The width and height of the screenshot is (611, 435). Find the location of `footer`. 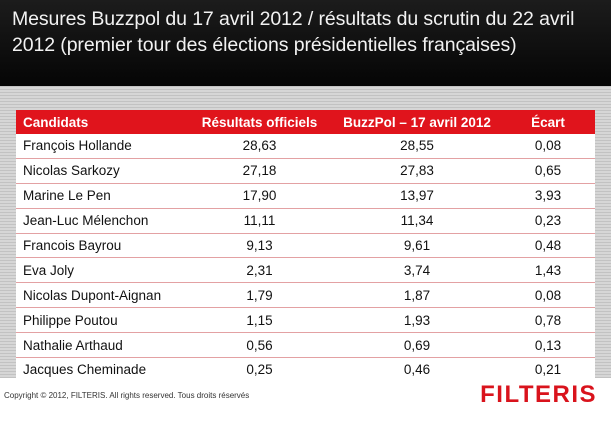

footer is located at coordinates (305, 406).